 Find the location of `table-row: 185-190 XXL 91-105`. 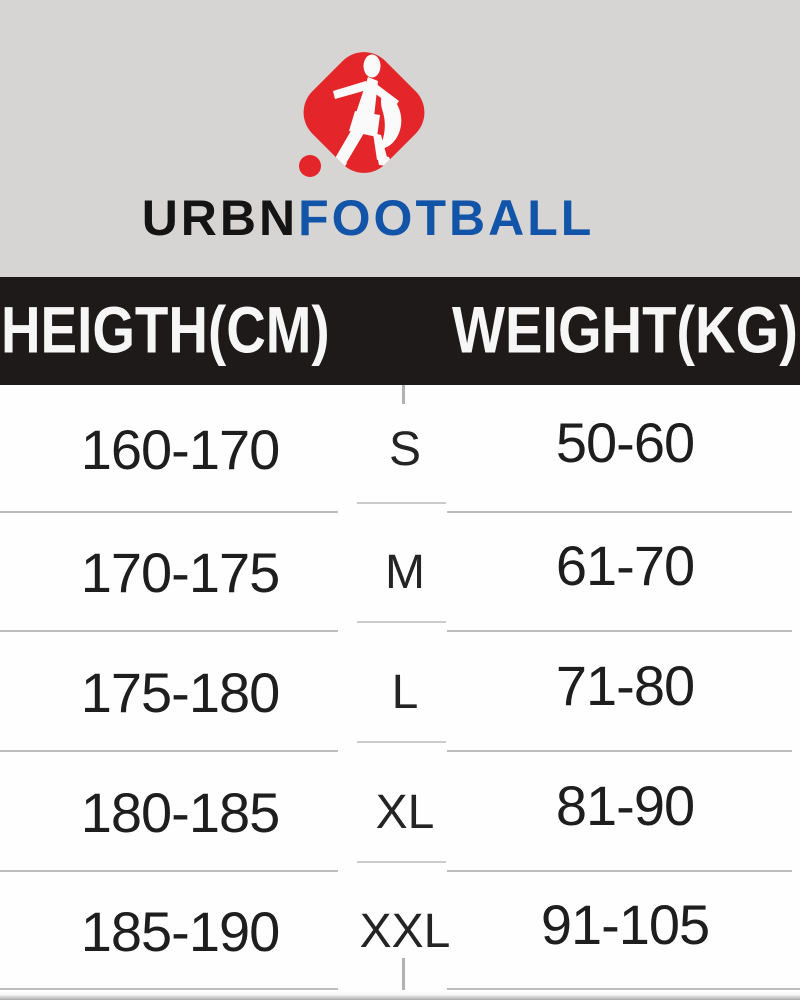

table-row: 185-190 XXL 91-105 is located at coordinates (400, 931).